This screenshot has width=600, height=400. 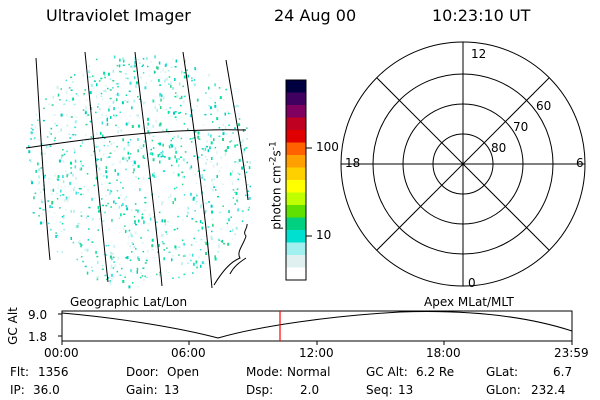 I want to click on polar-diagonal, so click(x=463, y=164).